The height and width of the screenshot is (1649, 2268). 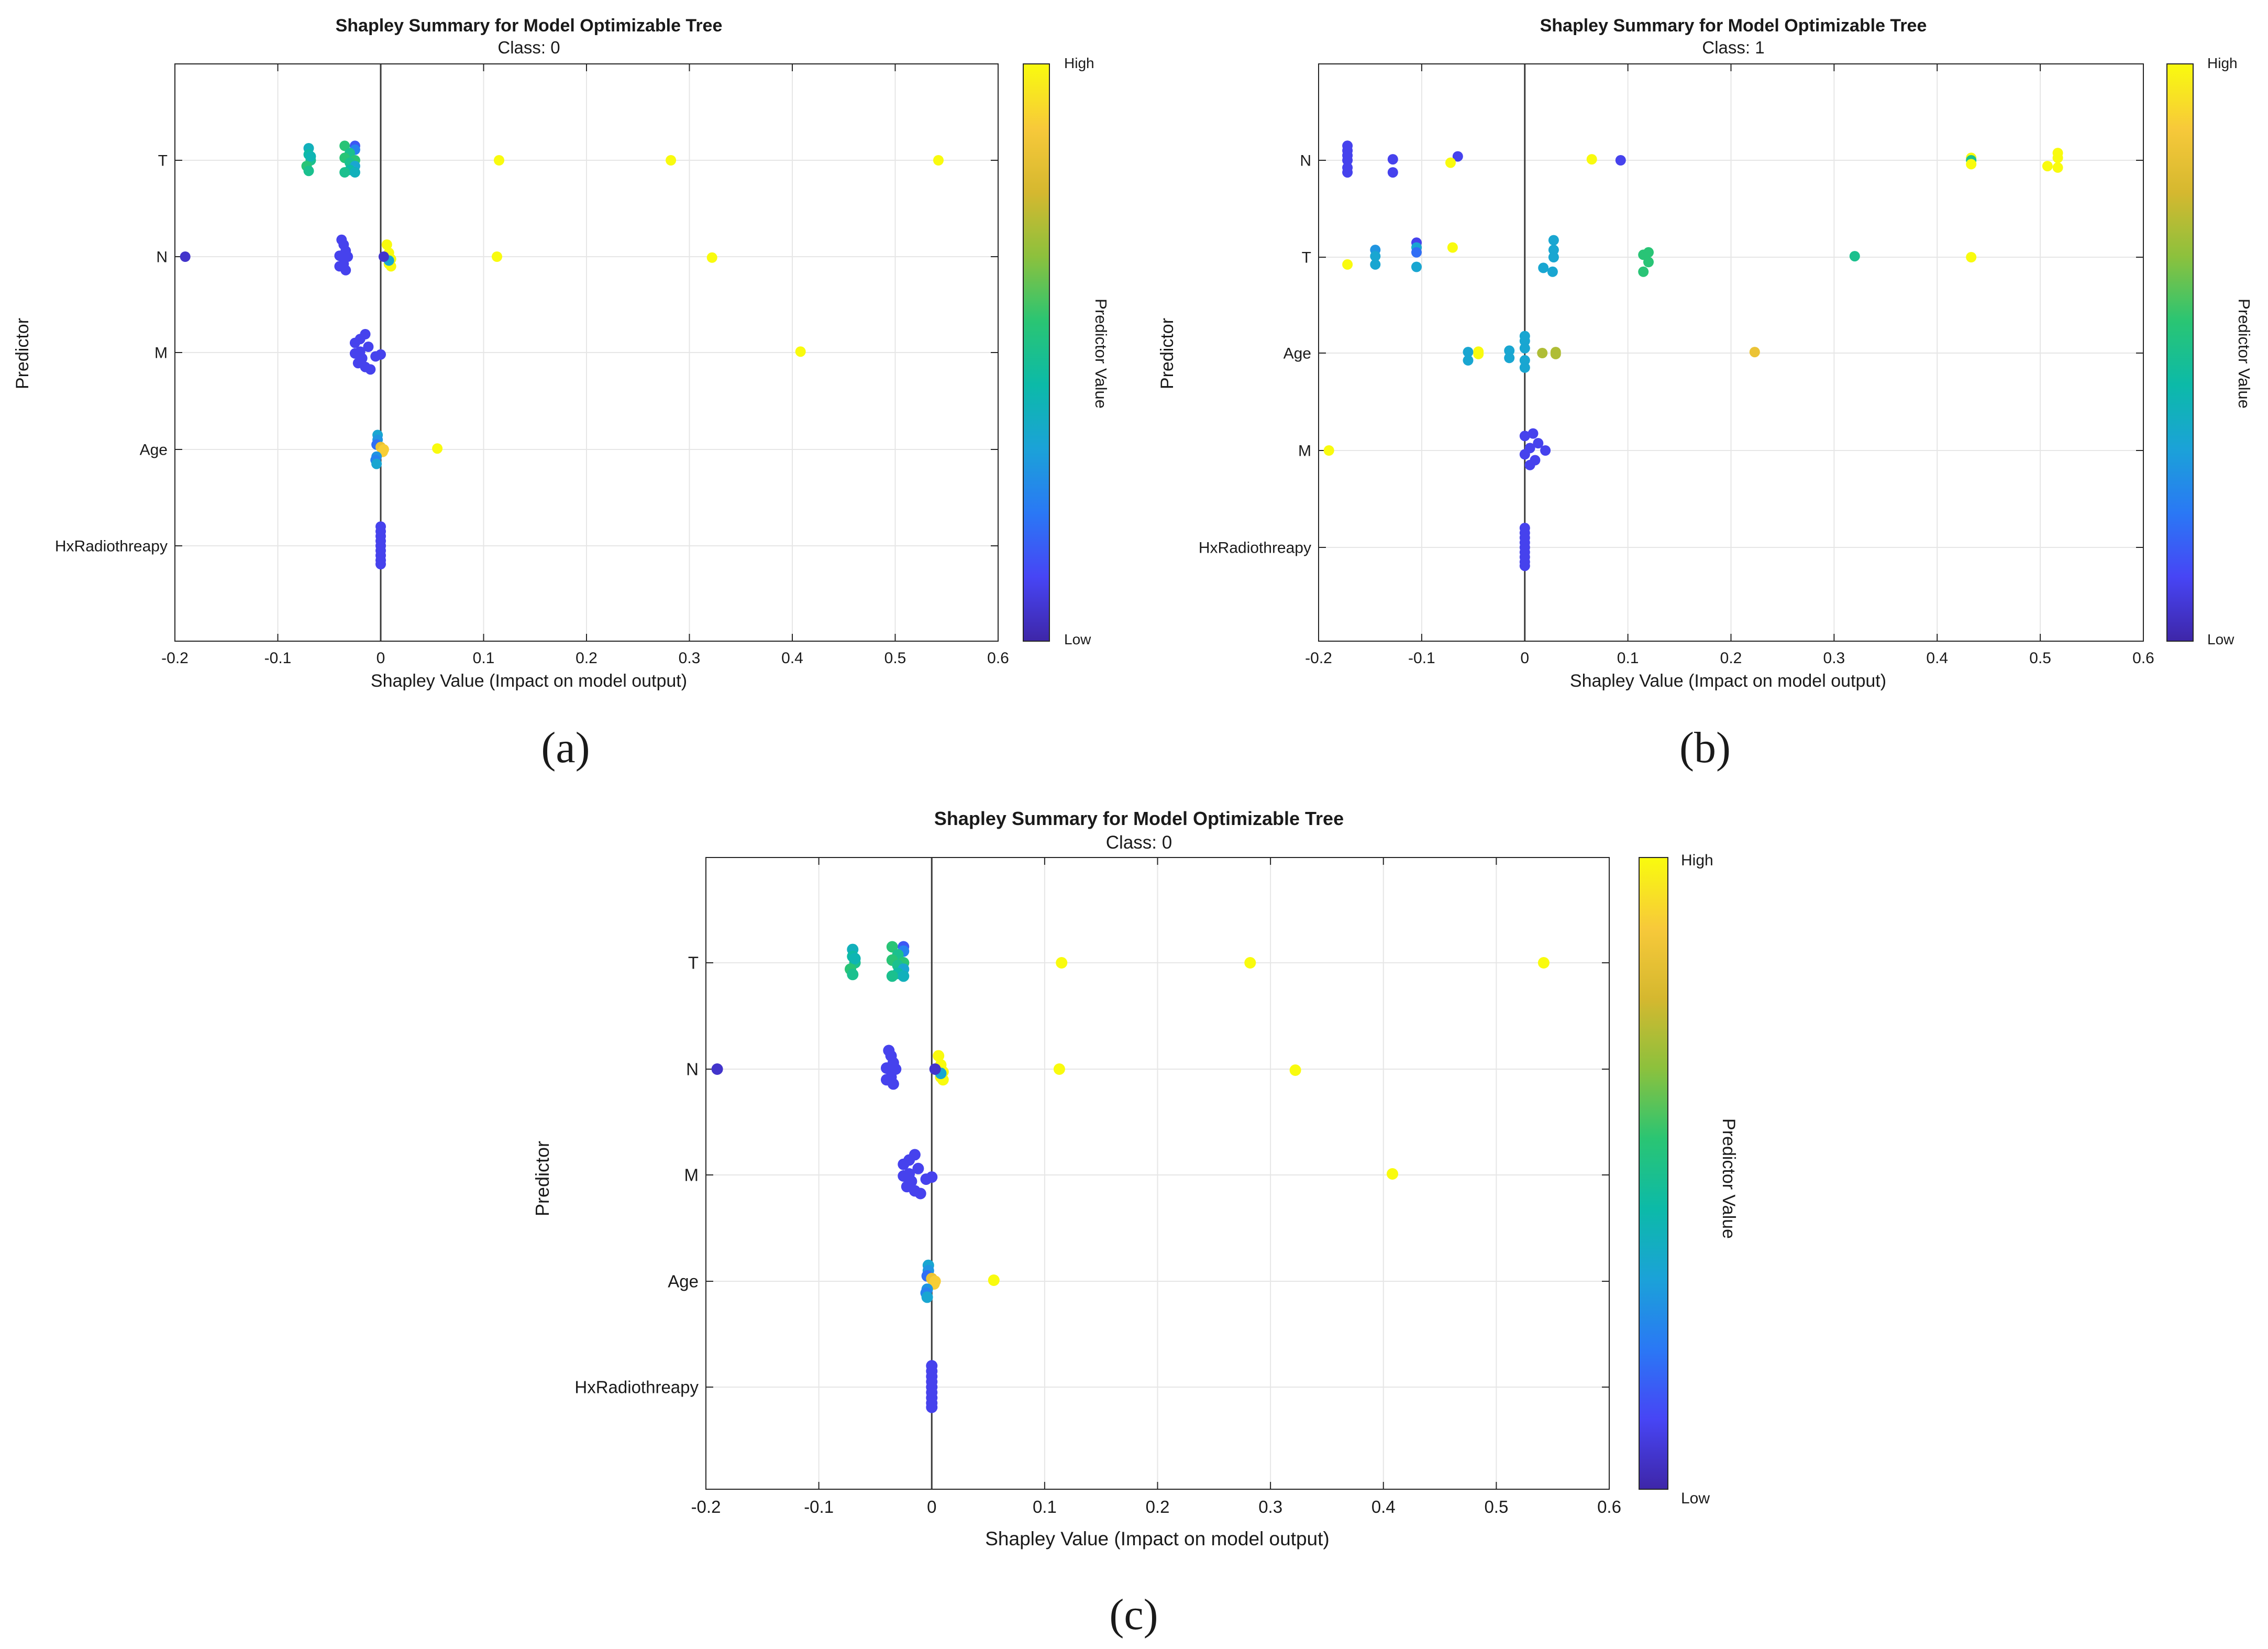 What do you see at coordinates (792, 658) in the screenshot?
I see `x-tick-label: 0.4` at bounding box center [792, 658].